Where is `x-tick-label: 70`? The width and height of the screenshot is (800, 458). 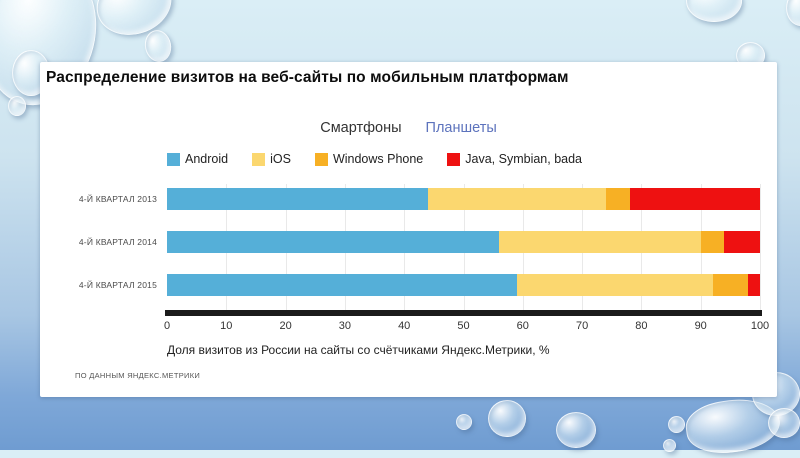 x-tick-label: 70 is located at coordinates (582, 326).